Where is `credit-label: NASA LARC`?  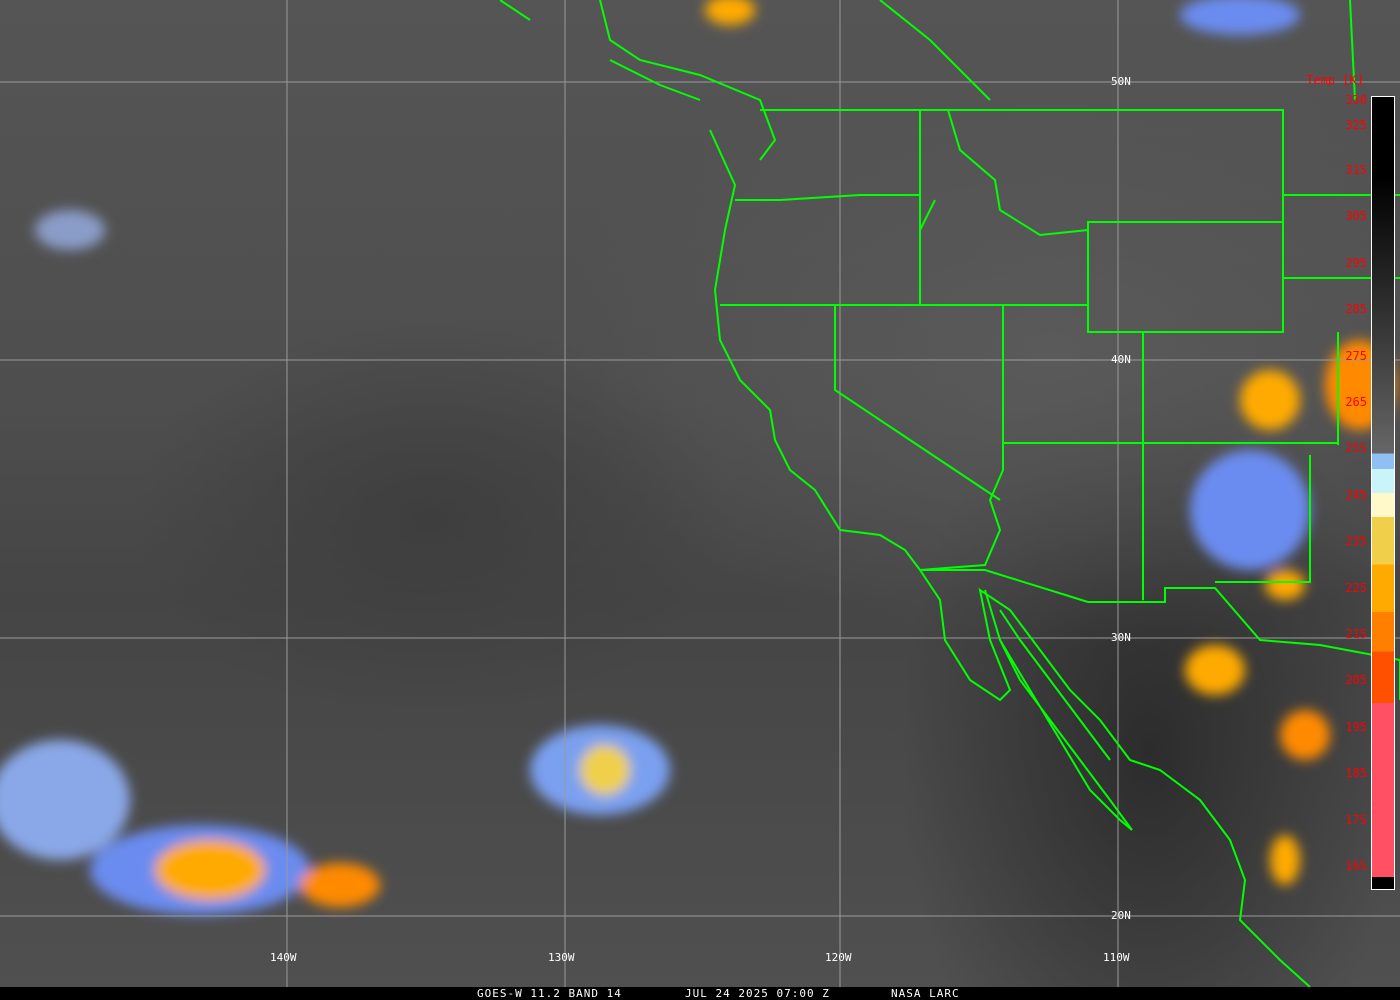 credit-label: NASA LARC is located at coordinates (925, 993).